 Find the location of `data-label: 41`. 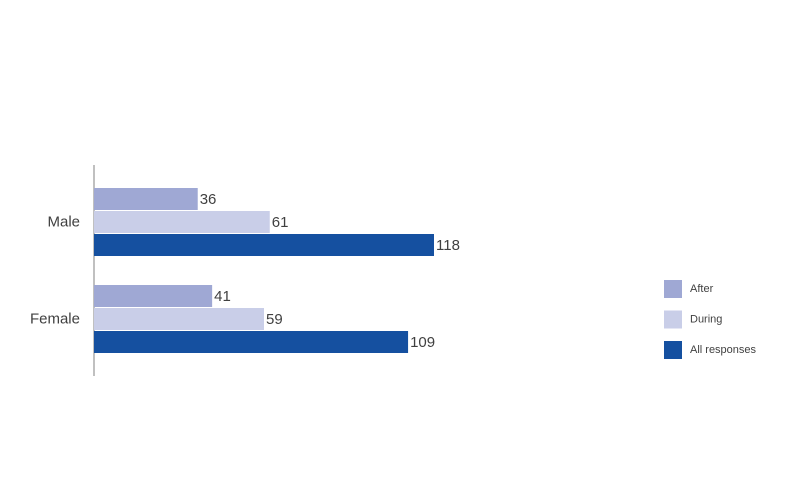

data-label: 41 is located at coordinates (222, 296).